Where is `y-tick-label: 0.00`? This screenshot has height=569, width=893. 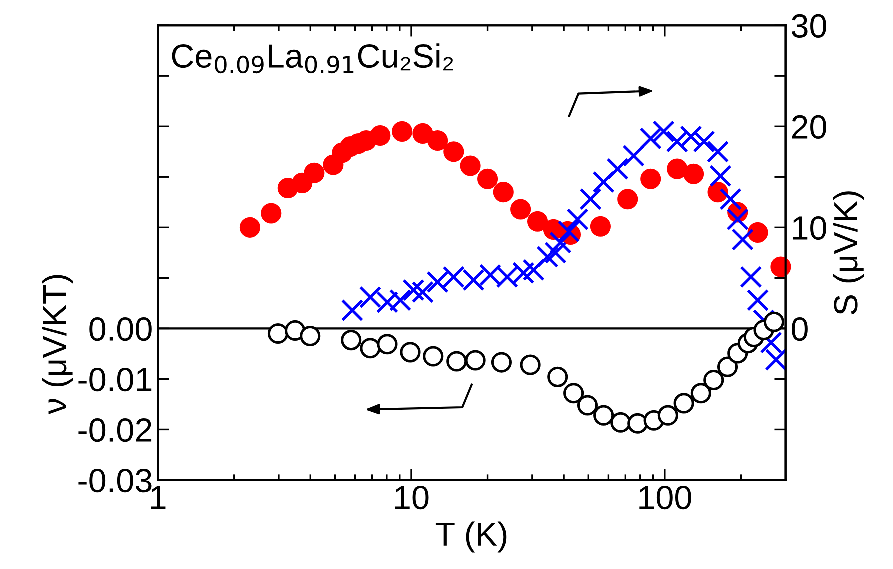 y-tick-label: 0.00 is located at coordinates (121, 329).